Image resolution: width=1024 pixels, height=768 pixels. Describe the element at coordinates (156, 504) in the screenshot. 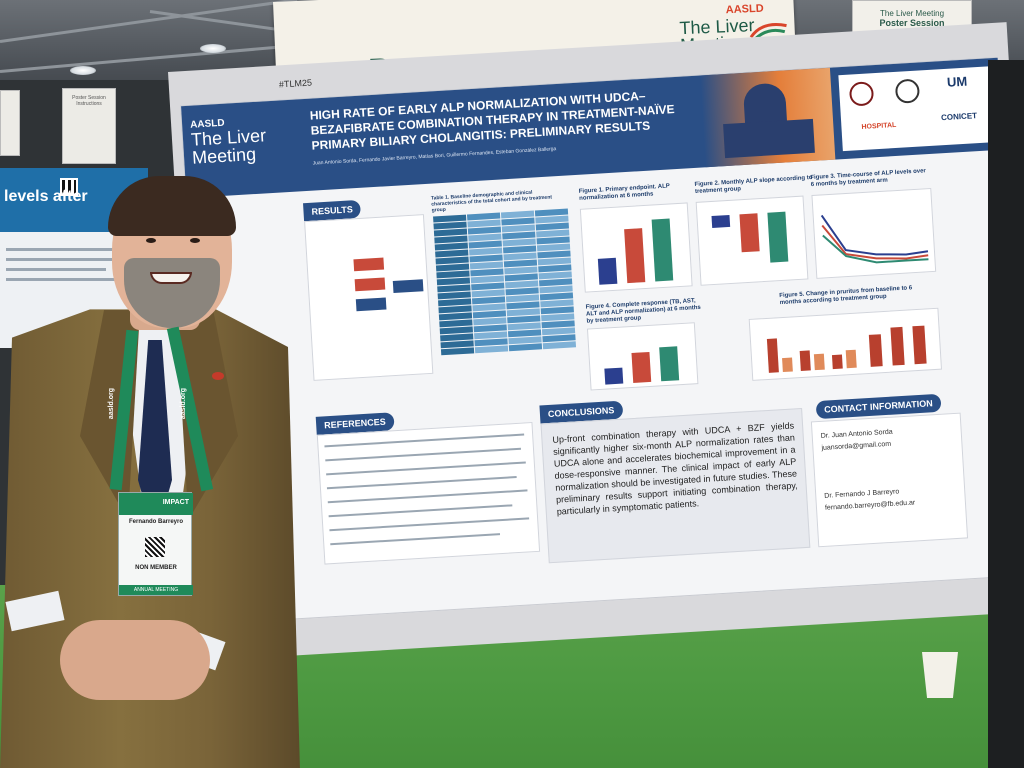

I see `badge-header: IMPACT` at that location.